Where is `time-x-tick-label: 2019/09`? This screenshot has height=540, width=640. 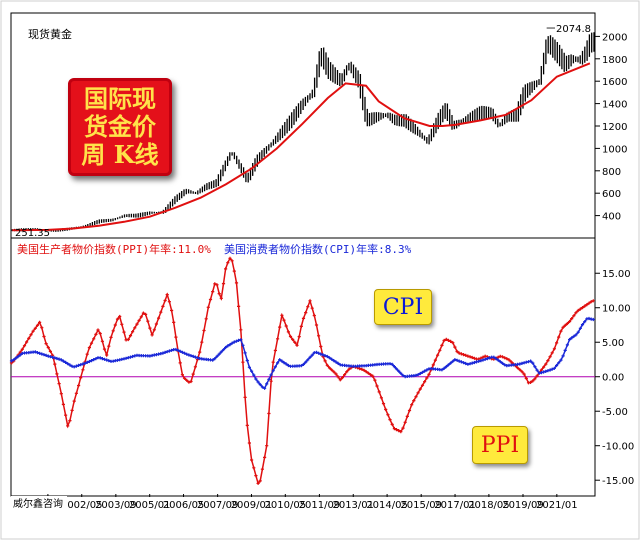
time-x-tick-label: 2019/09 is located at coordinates (523, 505).